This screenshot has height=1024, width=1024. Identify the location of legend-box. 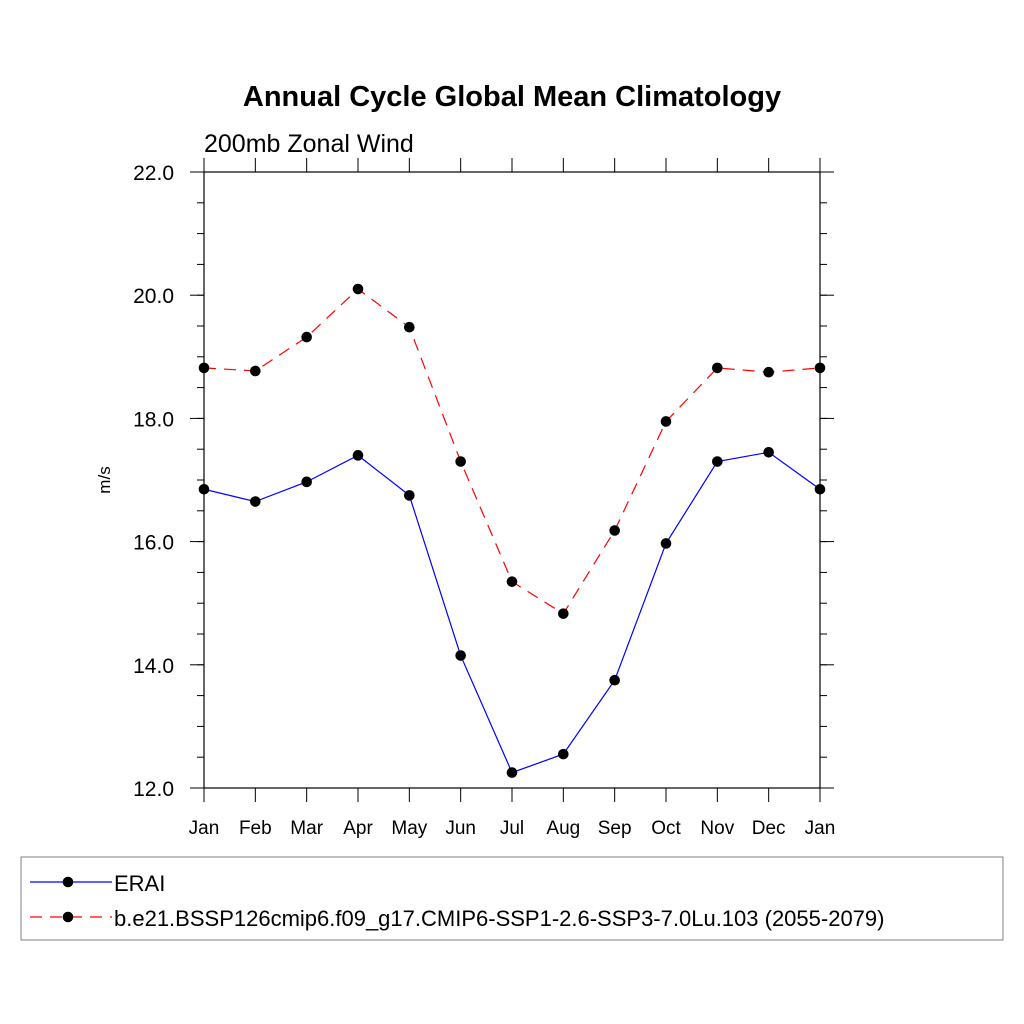
(512, 898).